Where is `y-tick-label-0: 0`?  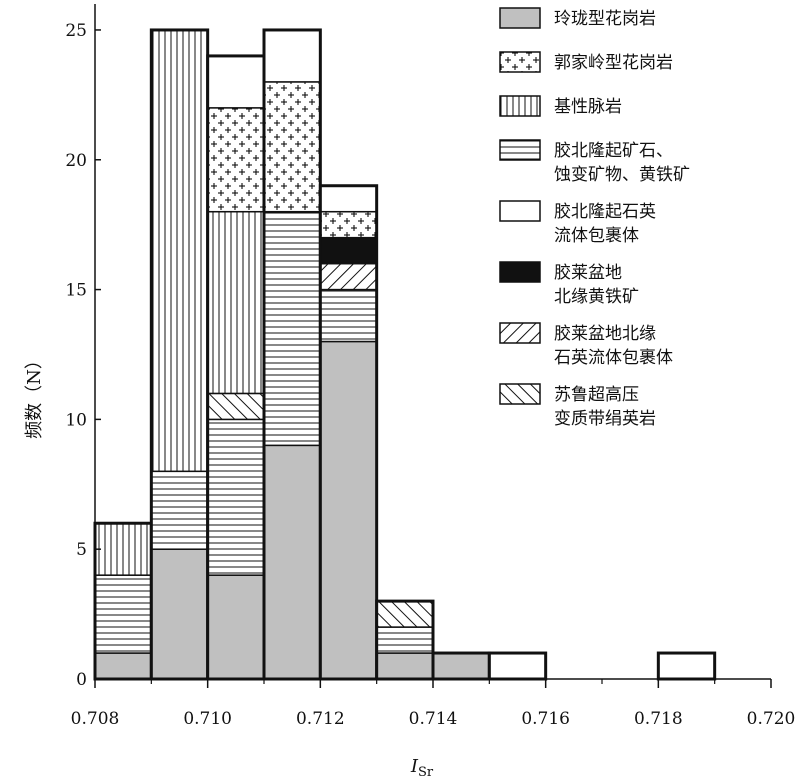
y-tick-label-0: 0 is located at coordinates (81, 680).